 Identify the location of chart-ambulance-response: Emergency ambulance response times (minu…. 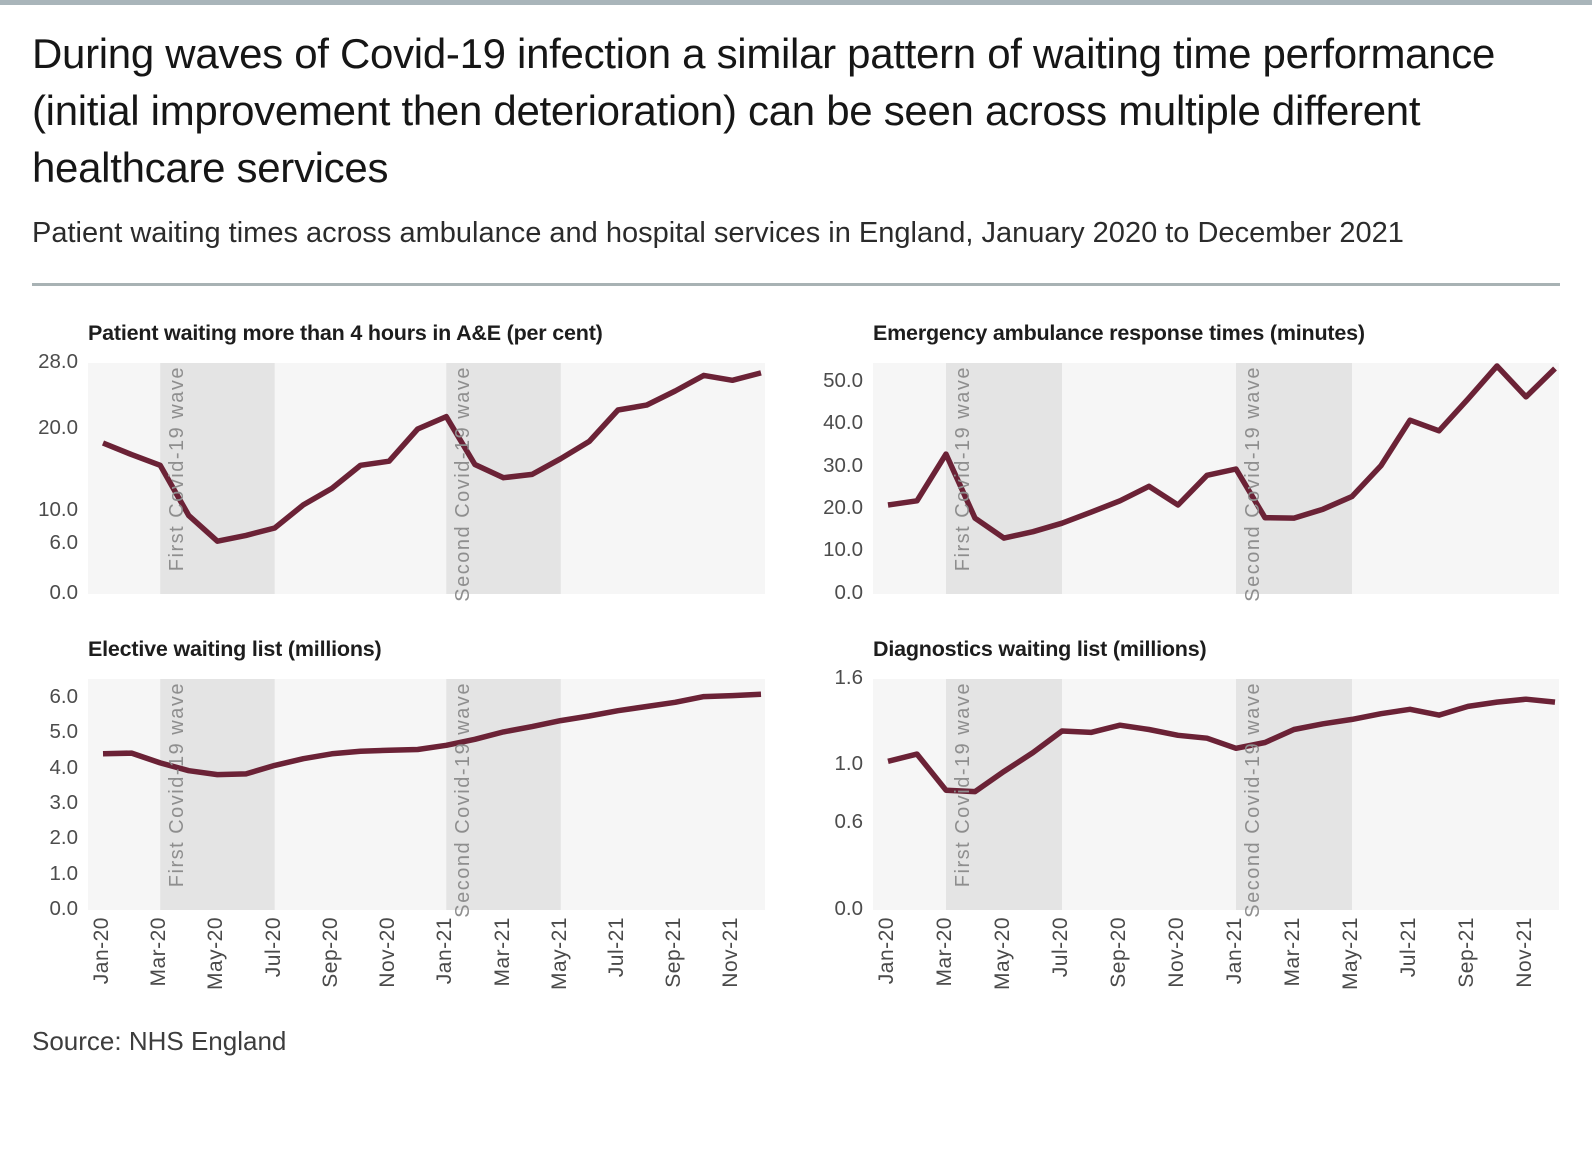
(1188, 456).